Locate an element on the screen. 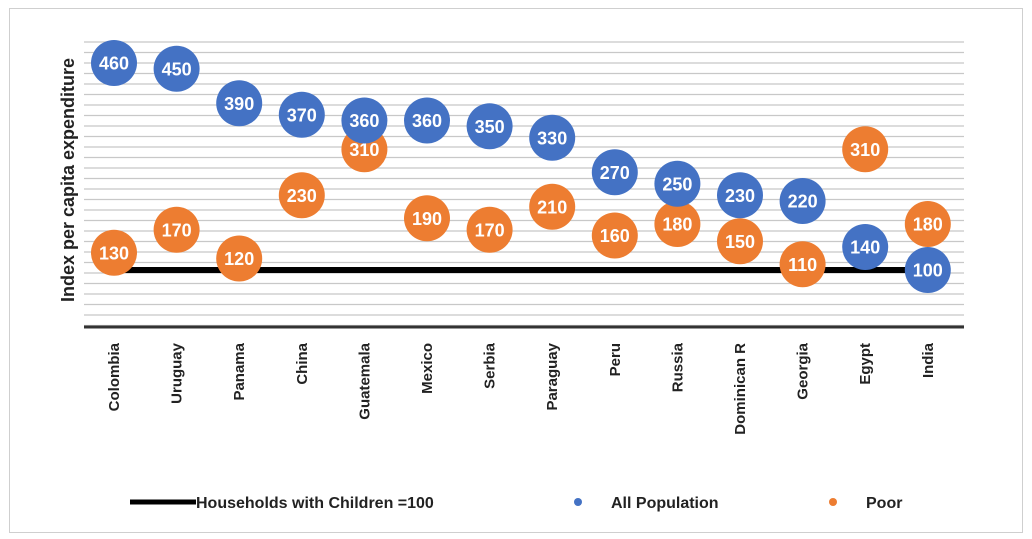 The width and height of the screenshot is (1032, 539). poor-data-label: 230 is located at coordinates (302, 196).